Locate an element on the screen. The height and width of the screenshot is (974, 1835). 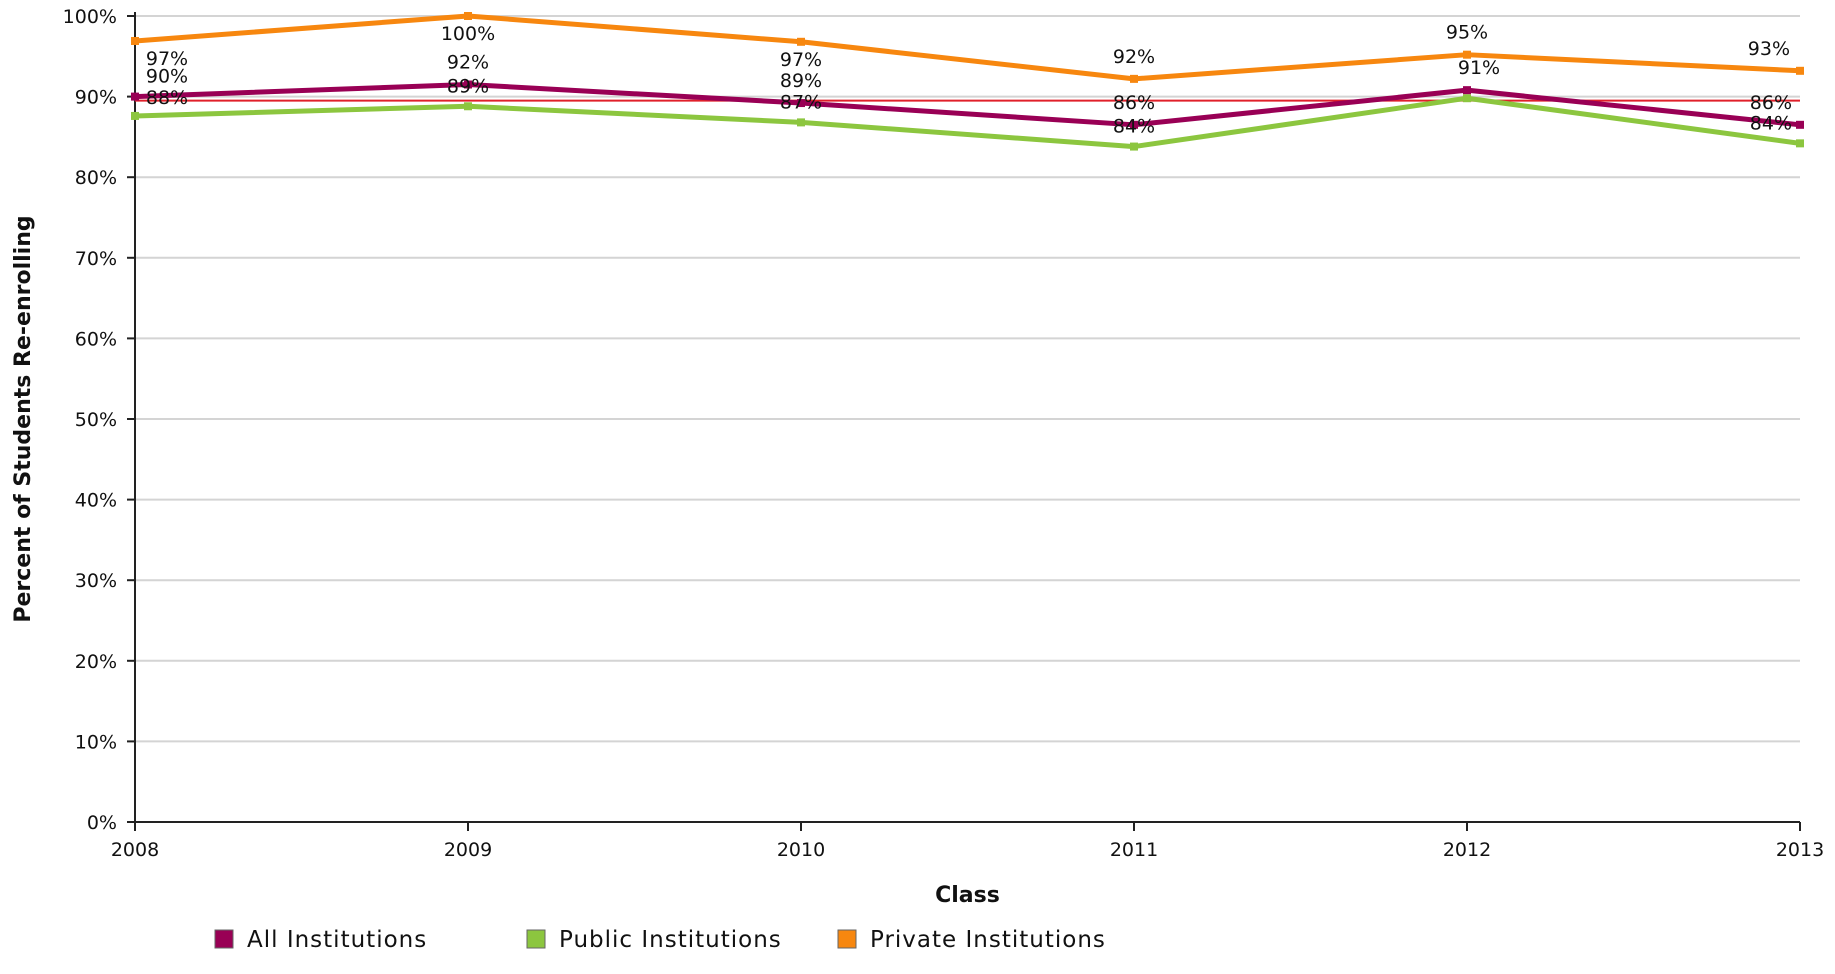
data-label: 100% is located at coordinates (468, 34).